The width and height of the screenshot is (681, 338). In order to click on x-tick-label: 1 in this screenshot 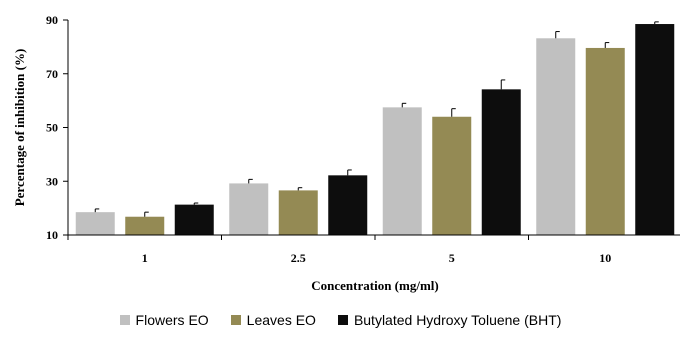, I will do `click(145, 258)`.